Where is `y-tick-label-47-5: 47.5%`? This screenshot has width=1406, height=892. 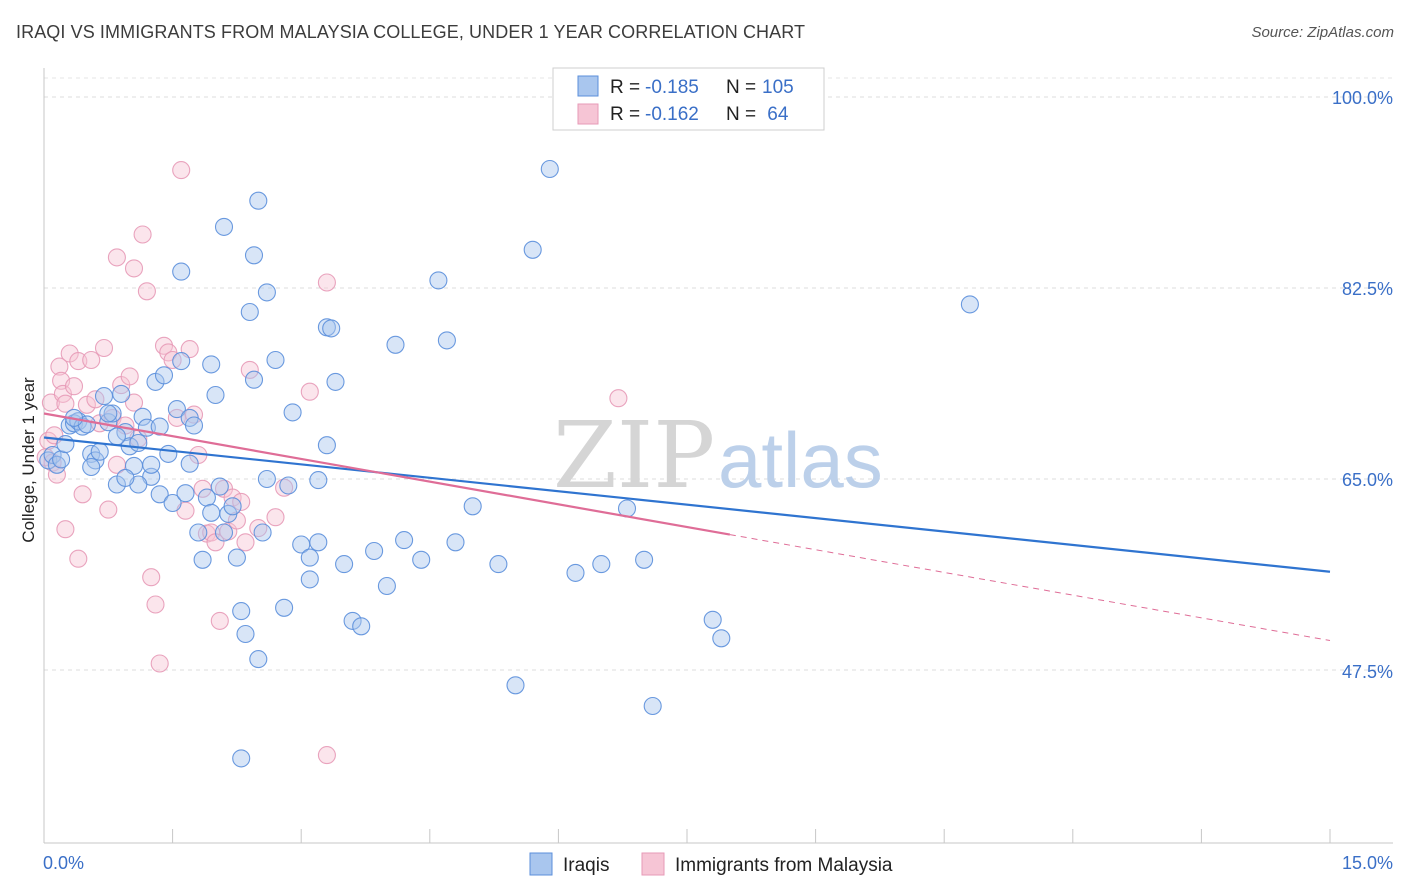
y-tick-label-47-5: 47.5% is located at coordinates (1367, 672).